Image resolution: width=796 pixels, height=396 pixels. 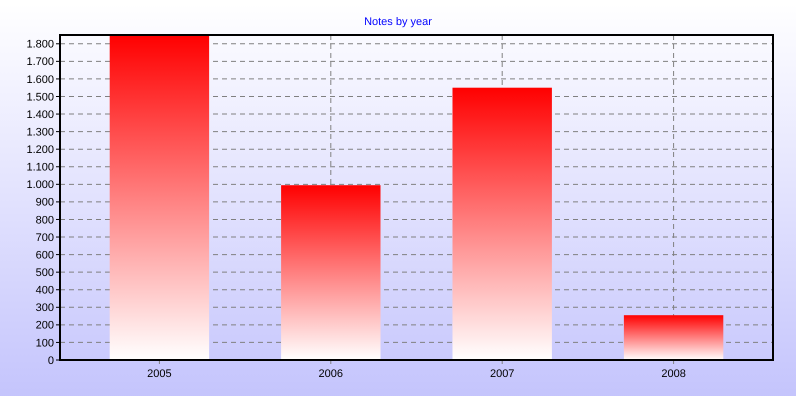 What do you see at coordinates (45, 273) in the screenshot?
I see `y-tick-label: 500` at bounding box center [45, 273].